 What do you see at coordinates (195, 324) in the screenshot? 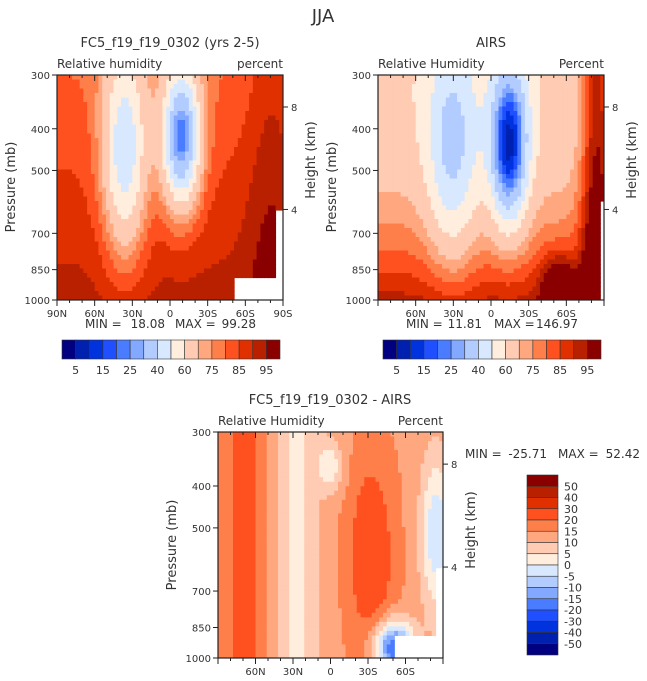
I see `max-label: MAX =` at bounding box center [195, 324].